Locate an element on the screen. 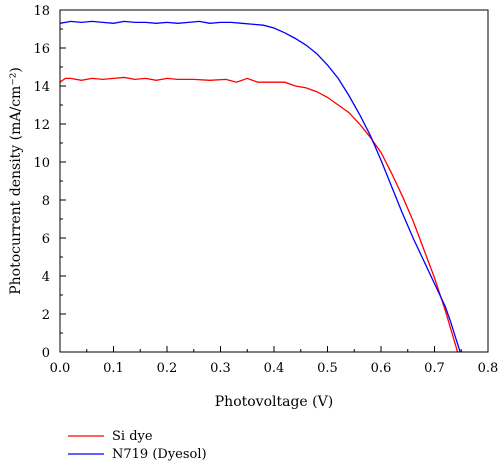 This screenshot has width=500, height=462. y-tick-label: 10 is located at coordinates (41, 163).